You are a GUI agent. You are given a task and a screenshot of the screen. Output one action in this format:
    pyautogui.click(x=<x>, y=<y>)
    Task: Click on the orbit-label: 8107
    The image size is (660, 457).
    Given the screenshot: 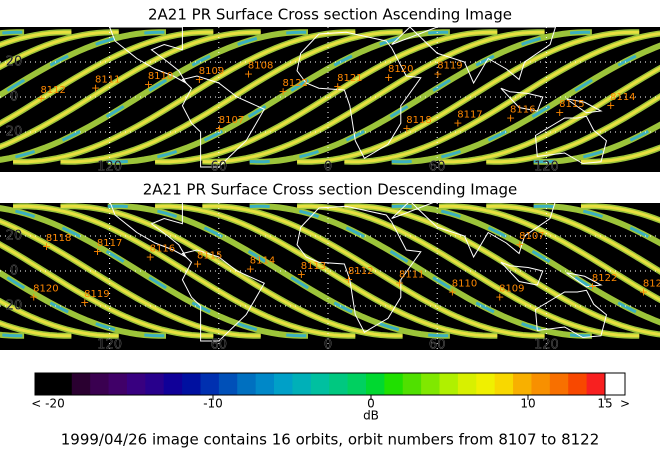 What is the action you would take?
    pyautogui.click(x=531, y=236)
    